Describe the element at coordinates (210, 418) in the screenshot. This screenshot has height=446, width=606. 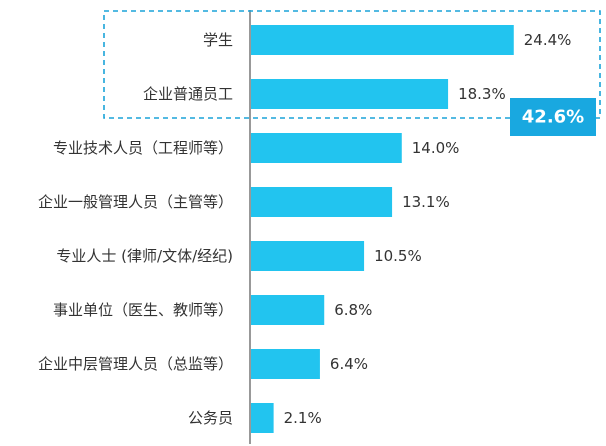
I see `category-label: 公务员` at that location.